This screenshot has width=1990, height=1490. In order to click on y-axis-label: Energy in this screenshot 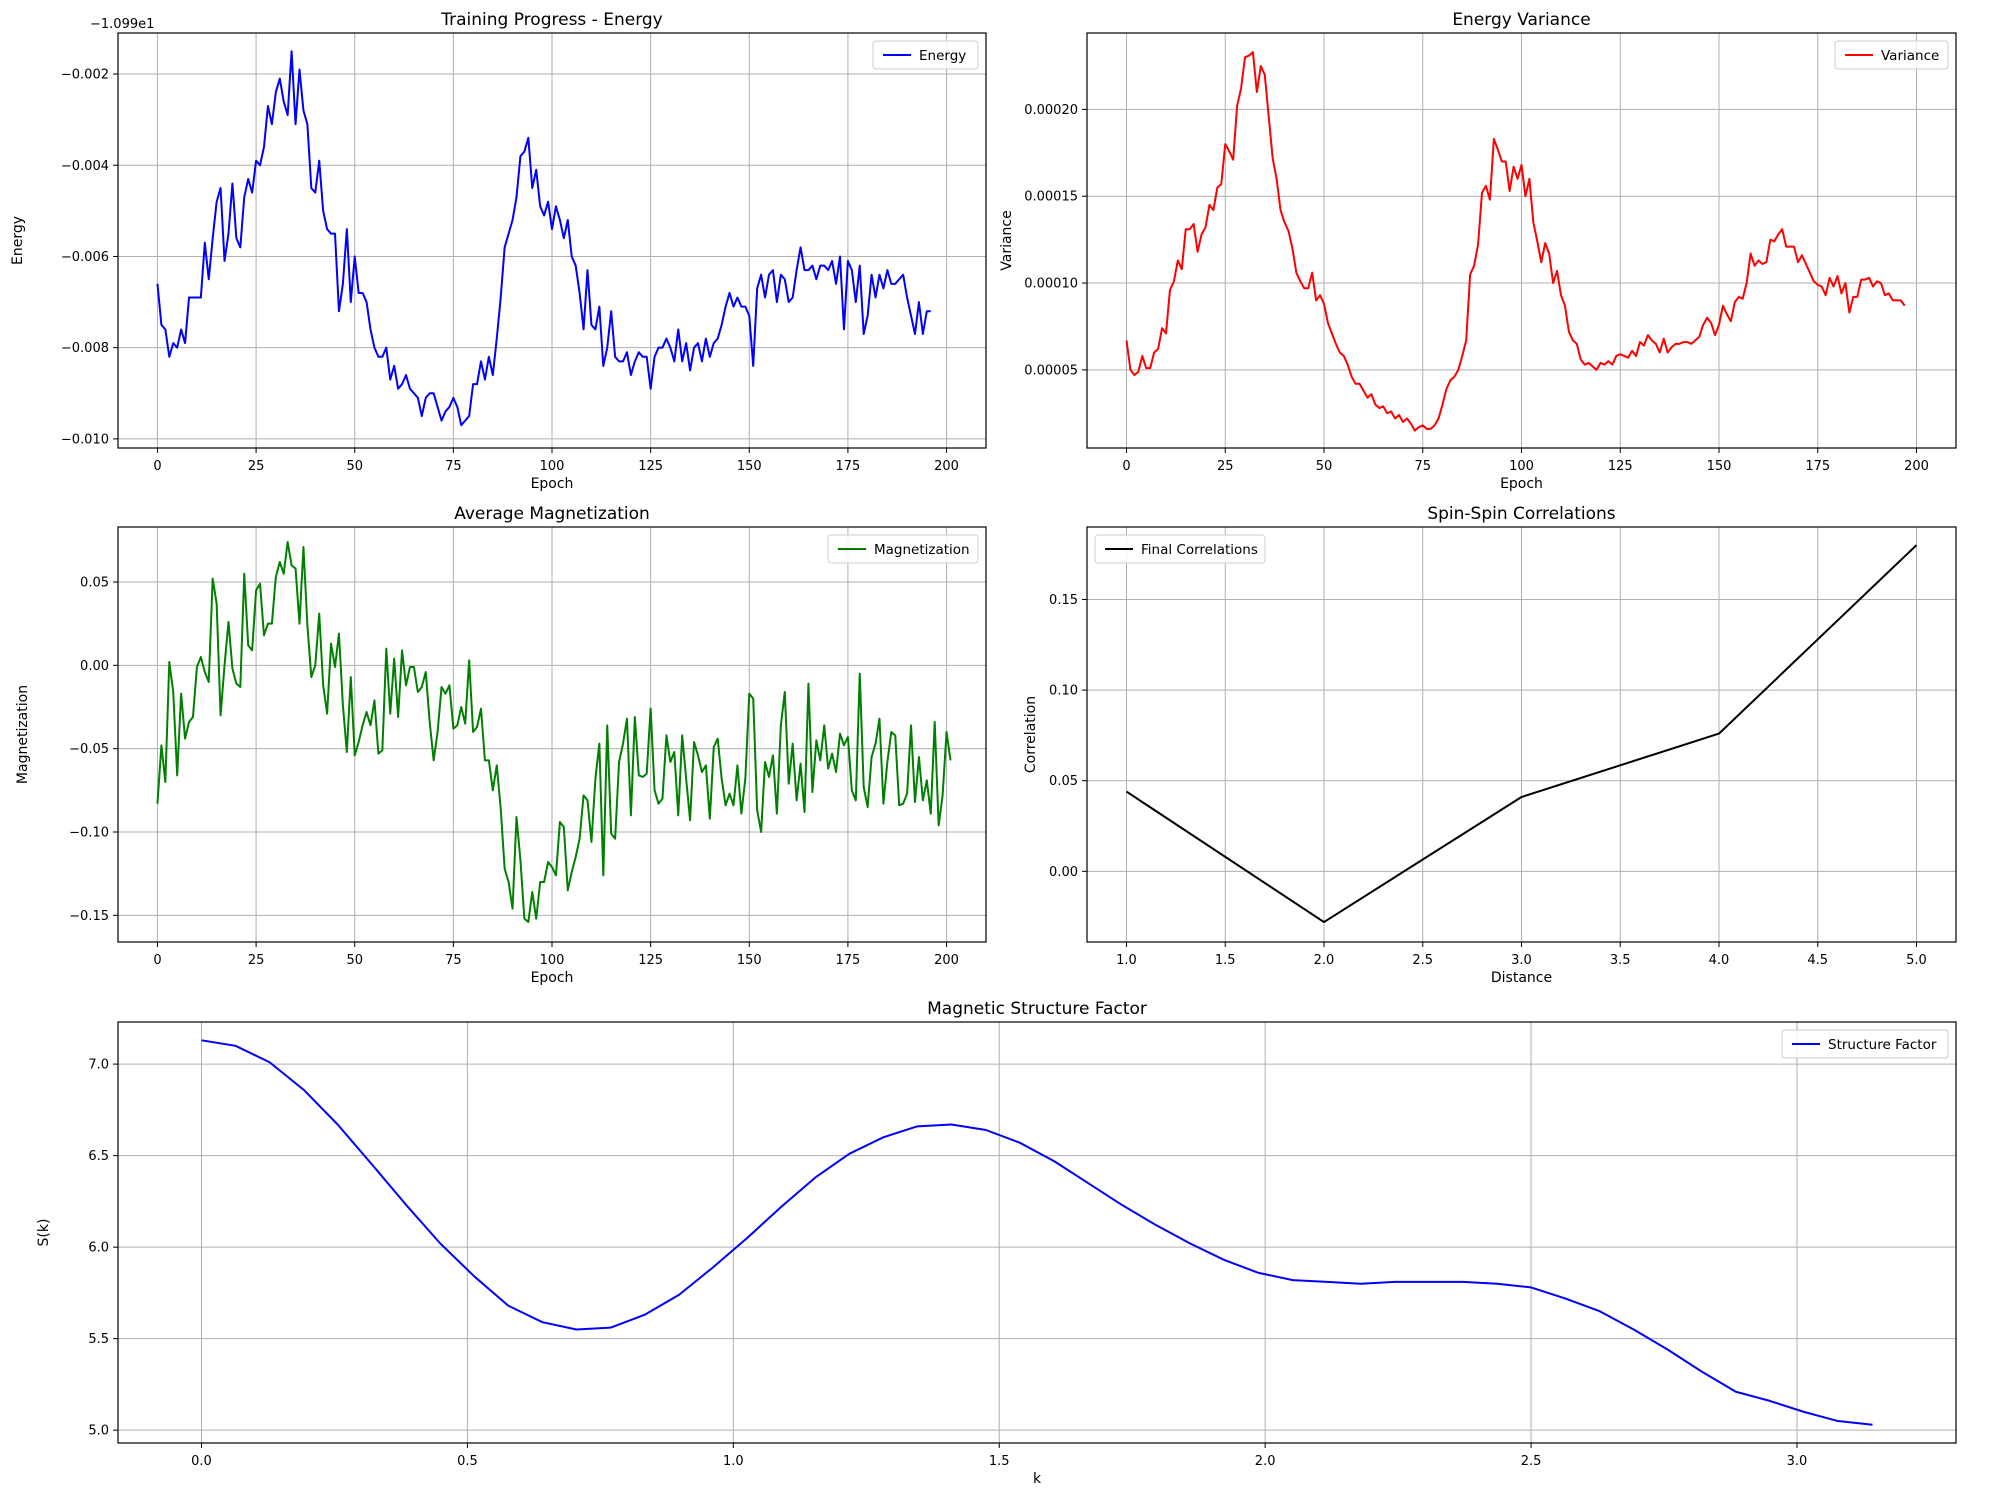, I will do `click(18, 240)`.